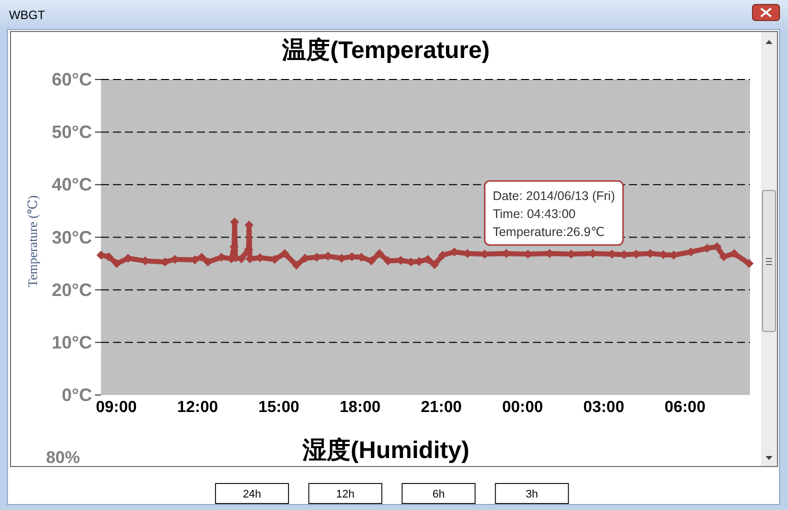 This screenshot has height=510, width=788. What do you see at coordinates (441, 407) in the screenshot?
I see `x-tick-label: 21:00` at bounding box center [441, 407].